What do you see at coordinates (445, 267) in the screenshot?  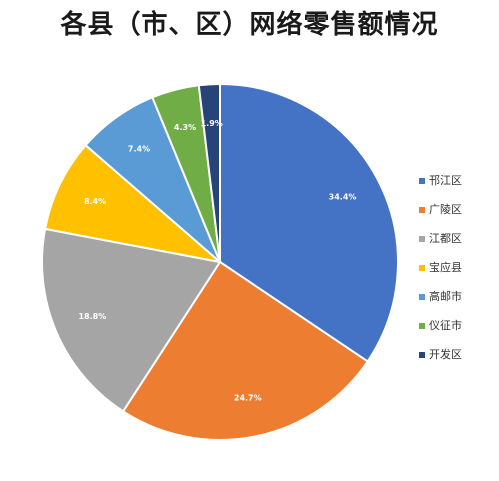 I see `legend-label-4: 宝应县` at bounding box center [445, 267].